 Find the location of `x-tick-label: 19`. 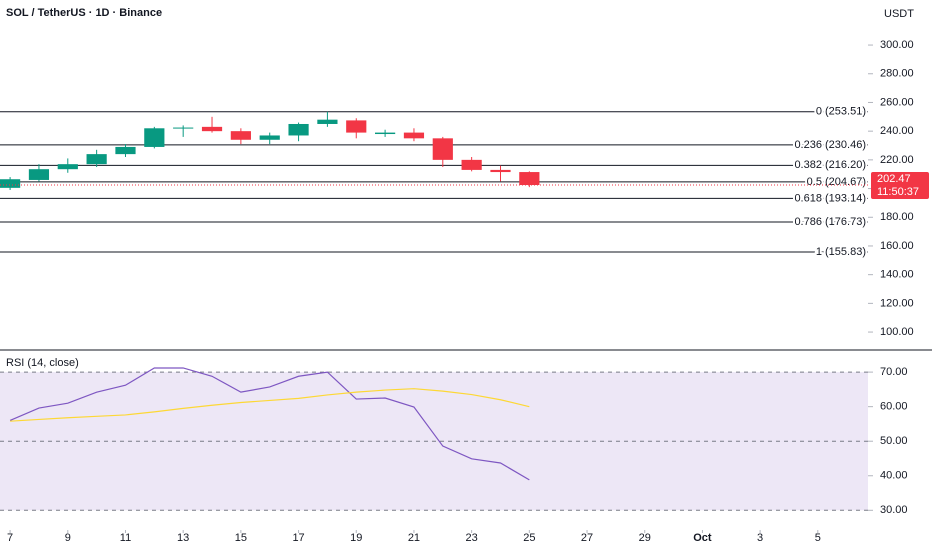

x-tick-label: 19 is located at coordinates (356, 538).